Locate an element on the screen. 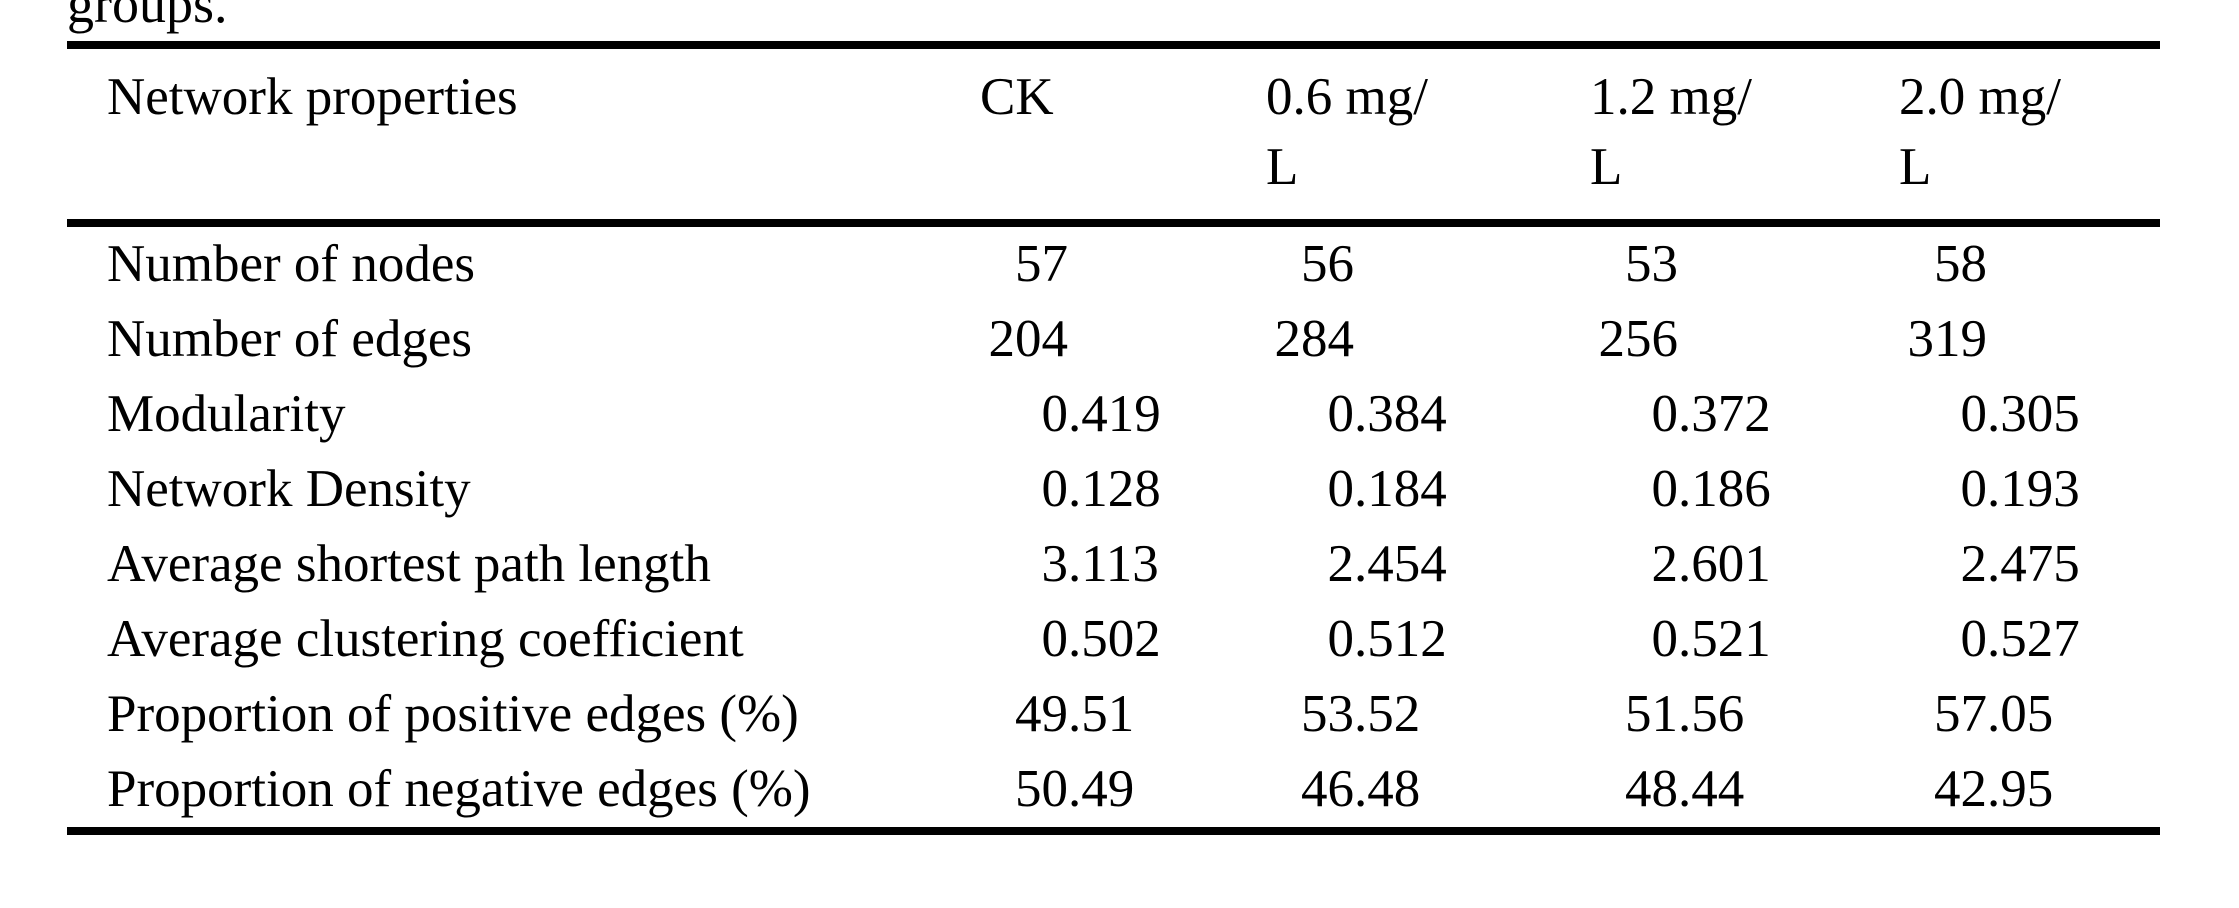 This screenshot has width=2239, height=908. value-fraction-part: .128 is located at coordinates (1114, 489).